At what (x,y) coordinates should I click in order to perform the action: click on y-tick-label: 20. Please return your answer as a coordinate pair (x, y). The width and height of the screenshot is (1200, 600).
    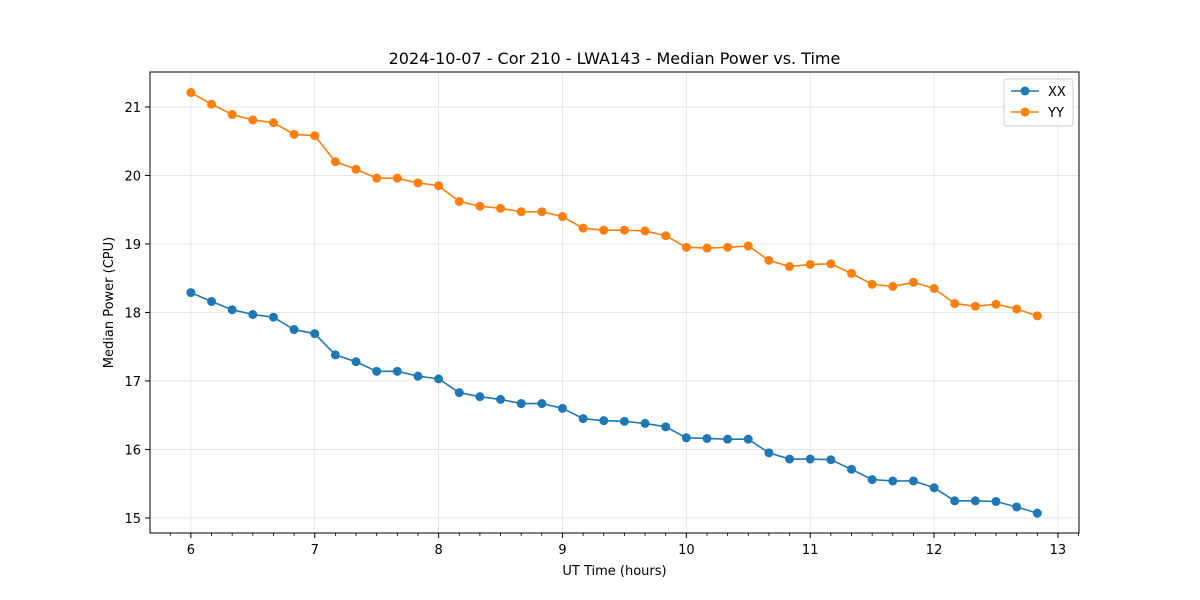
    Looking at the image, I should click on (132, 176).